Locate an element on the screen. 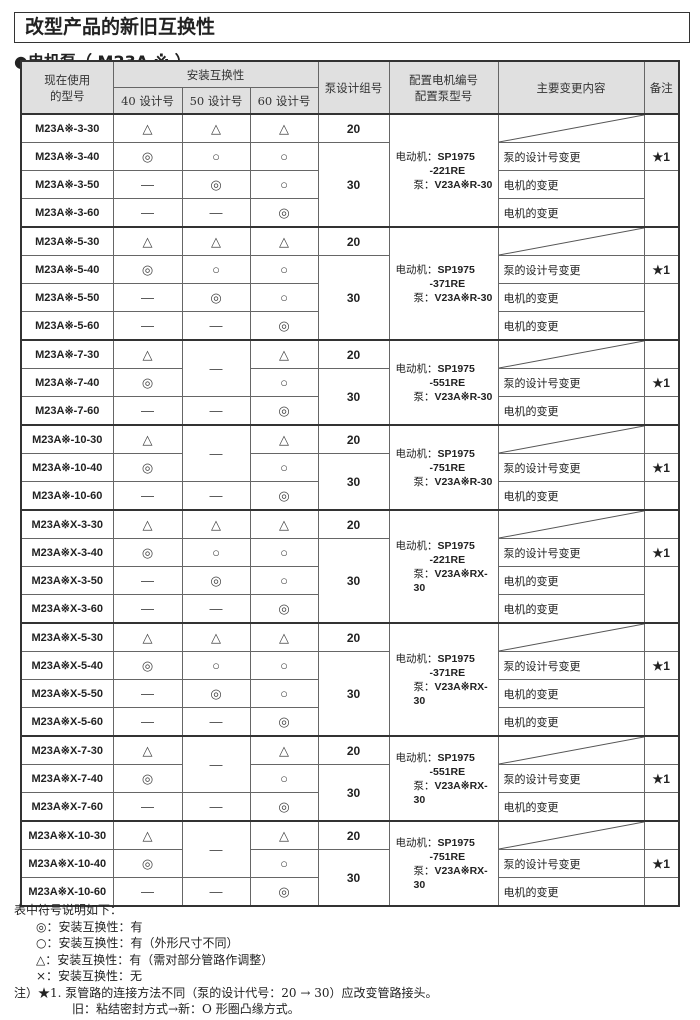  legend-item: ×：安装互换性：无 is located at coordinates (89, 976).